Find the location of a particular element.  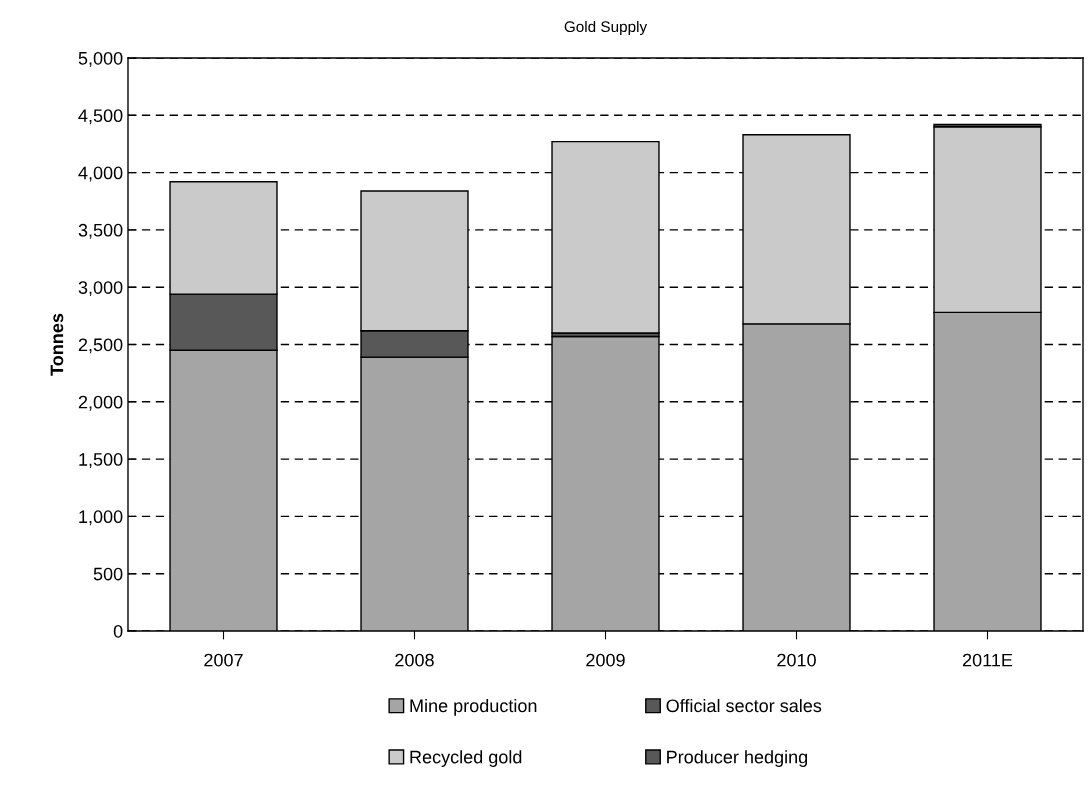

legend-label: Recycled gold is located at coordinates (466, 758).